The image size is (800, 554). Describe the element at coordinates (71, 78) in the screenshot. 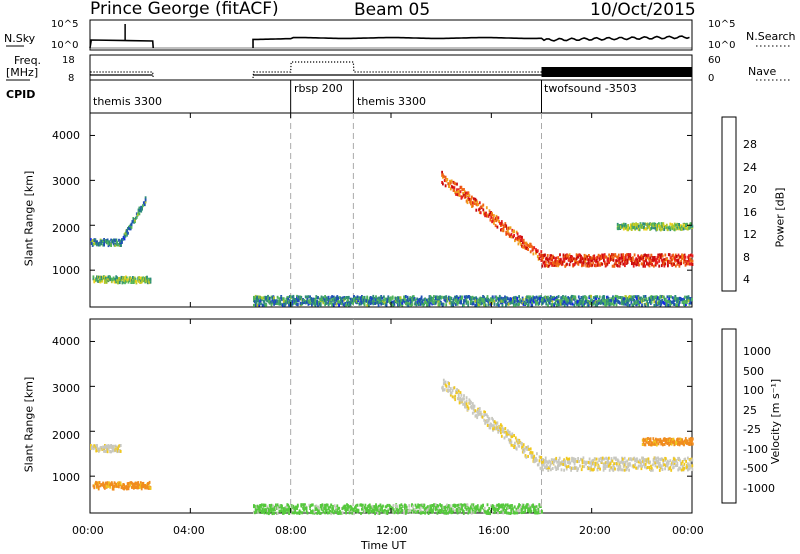

I see `freq-tick-bottom: 8` at that location.